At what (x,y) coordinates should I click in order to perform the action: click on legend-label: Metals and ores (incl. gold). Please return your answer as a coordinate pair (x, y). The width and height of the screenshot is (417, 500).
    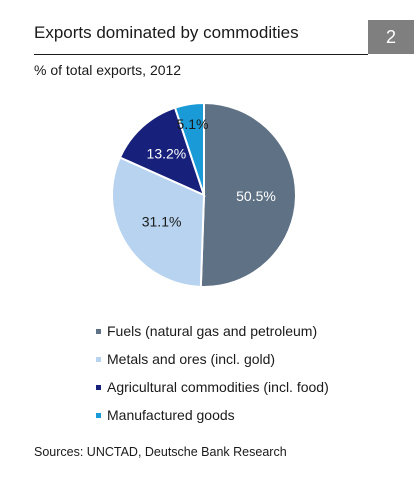
    Looking at the image, I should click on (191, 359).